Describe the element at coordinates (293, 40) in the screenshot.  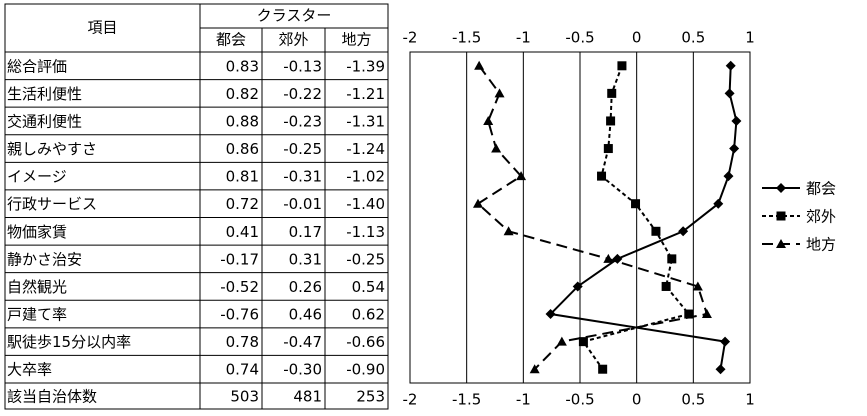
I see `column-header: 郊外` at that location.